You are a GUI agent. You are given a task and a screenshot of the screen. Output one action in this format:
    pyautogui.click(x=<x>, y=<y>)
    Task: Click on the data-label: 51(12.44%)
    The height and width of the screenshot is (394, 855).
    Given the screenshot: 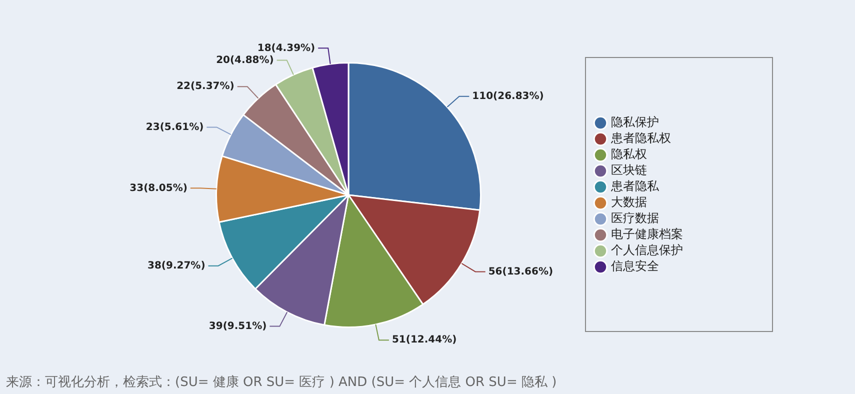 What is the action you would take?
    pyautogui.click(x=424, y=340)
    